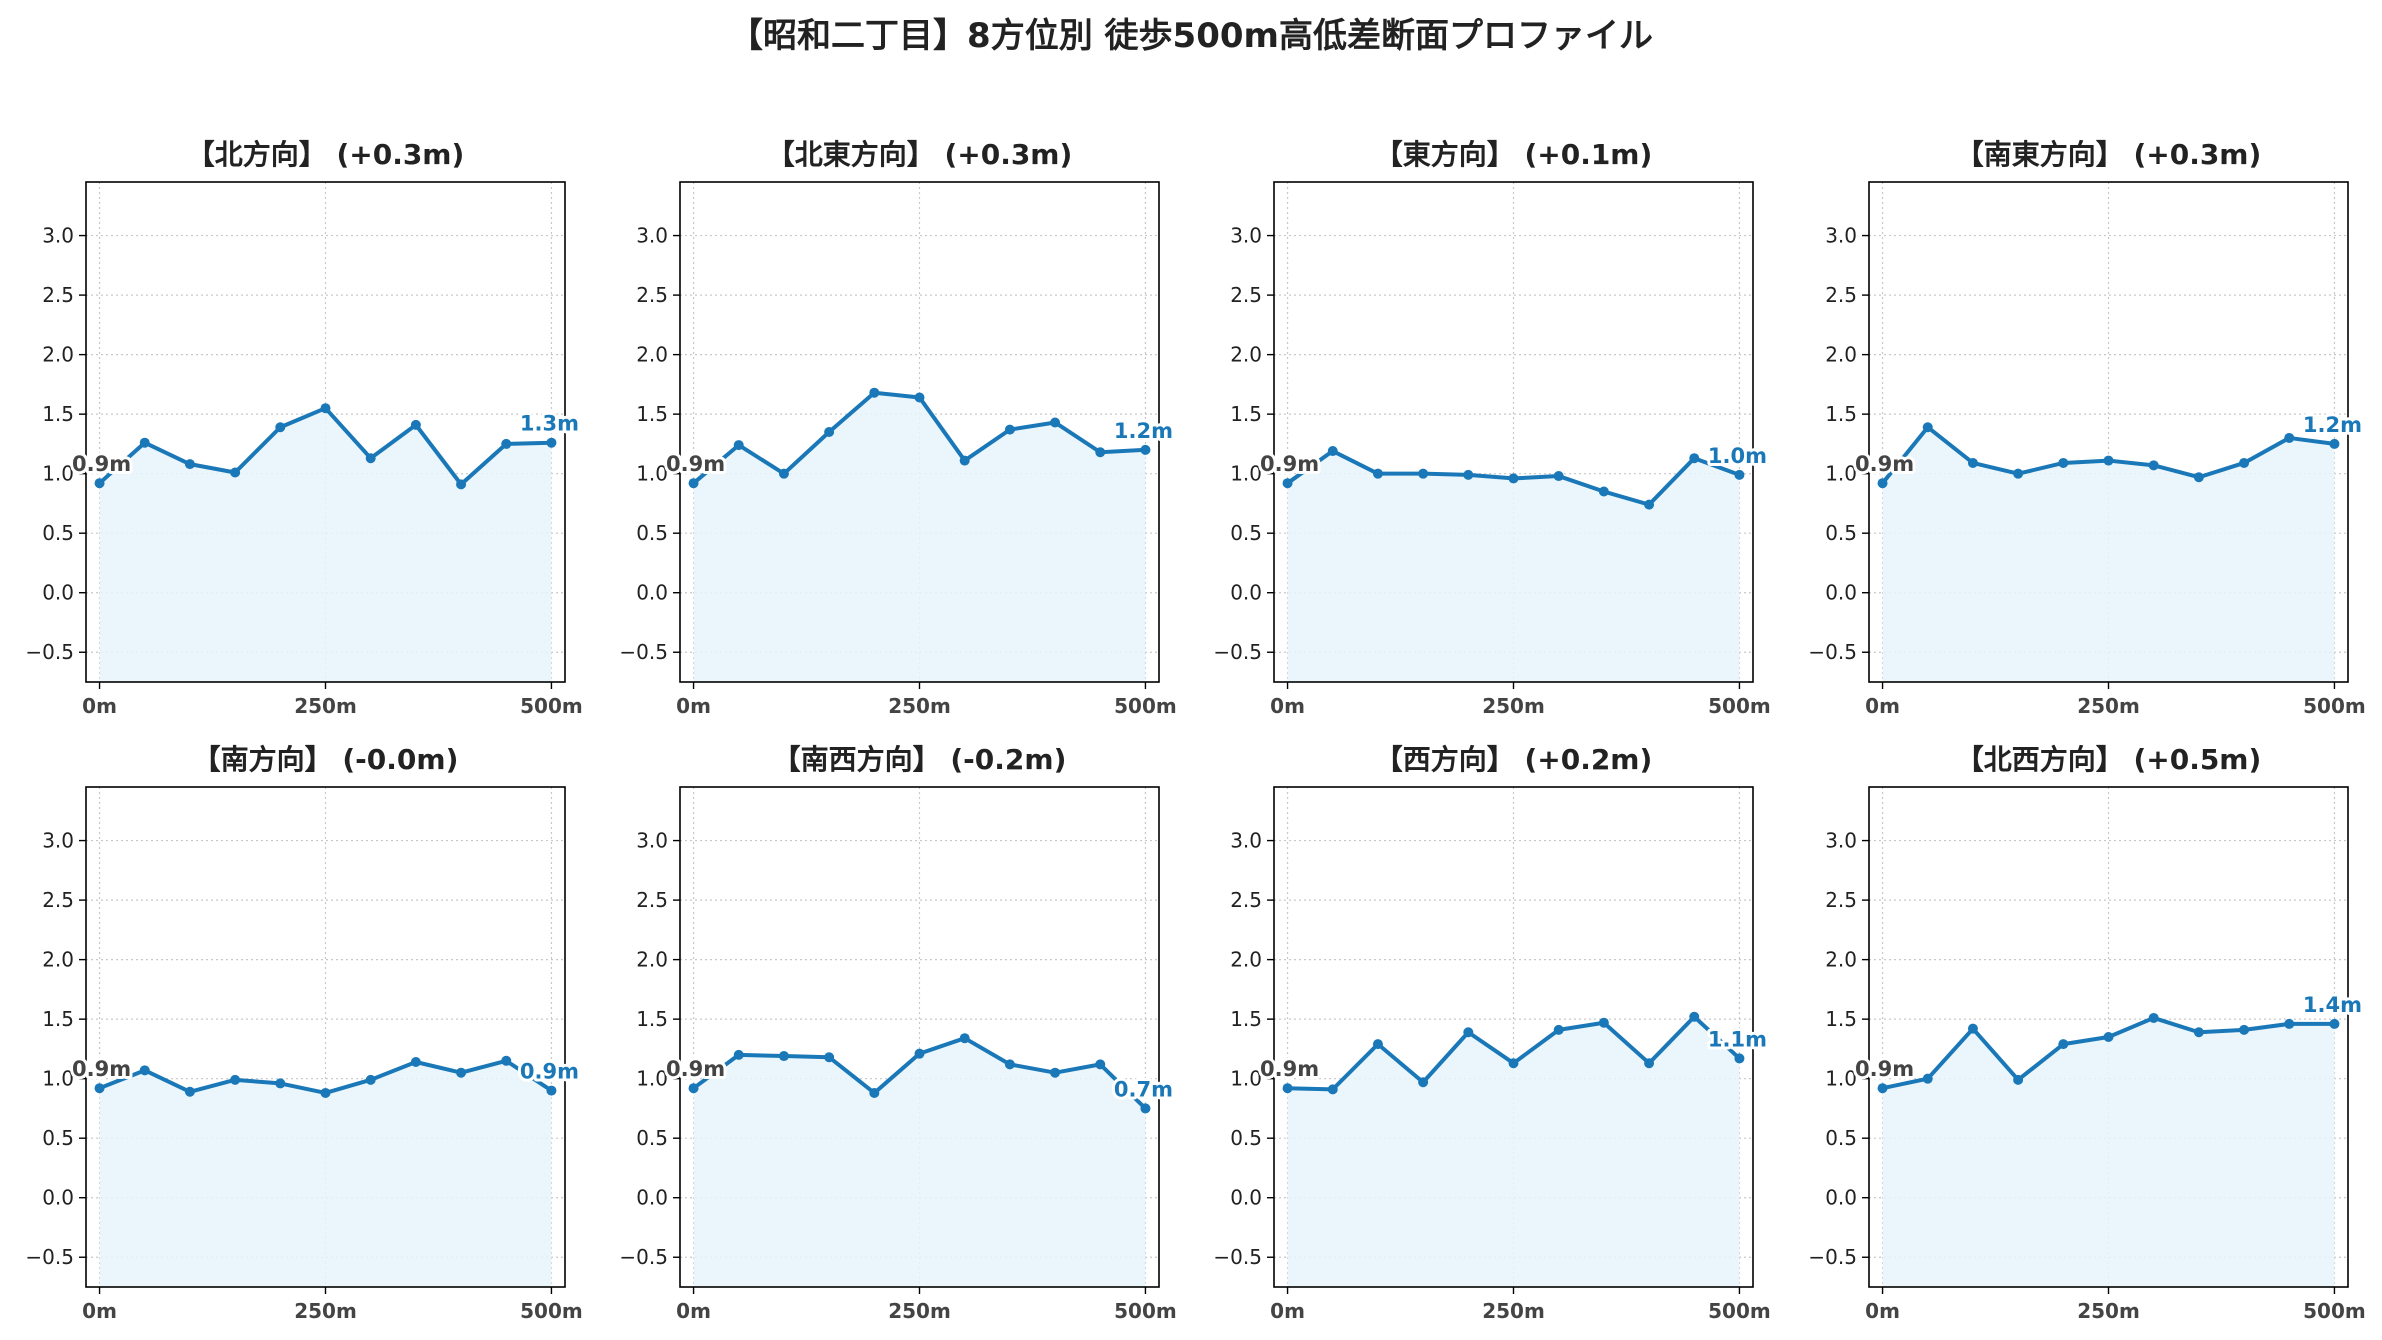 This screenshot has width=2382, height=1340. What do you see at coordinates (1191, 36) in the screenshot?
I see `figure-title: 【昭和二丁目】8方位別 徒歩500m高低差断面プロファイル` at bounding box center [1191, 36].